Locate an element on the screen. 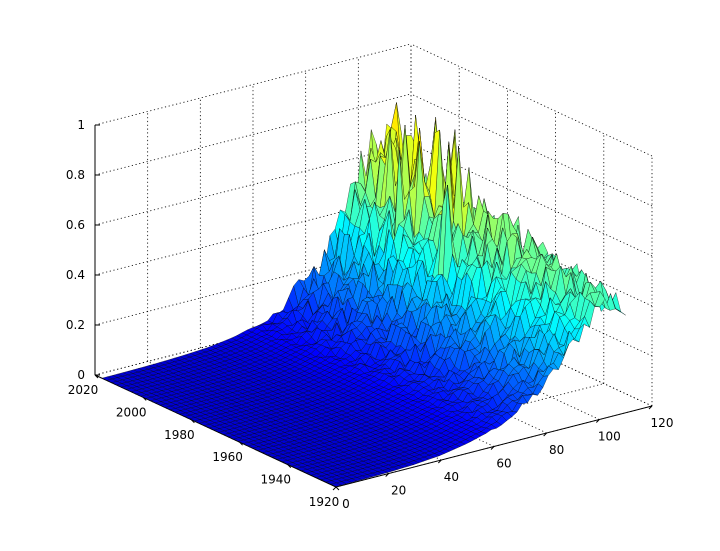 This screenshot has height=551, width=720. x-tick-label: 120 is located at coordinates (662, 423).